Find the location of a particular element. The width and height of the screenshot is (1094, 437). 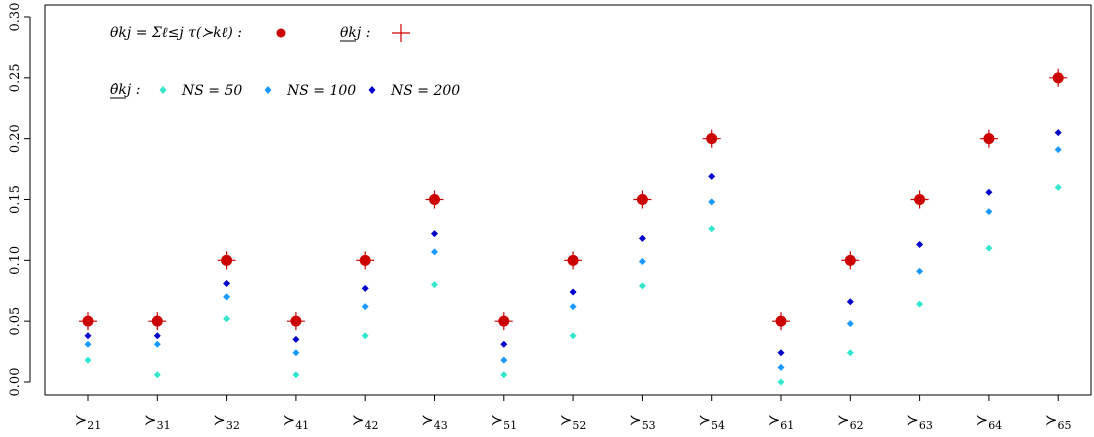

y-tick-label: 0.25 is located at coordinates (15, 77).